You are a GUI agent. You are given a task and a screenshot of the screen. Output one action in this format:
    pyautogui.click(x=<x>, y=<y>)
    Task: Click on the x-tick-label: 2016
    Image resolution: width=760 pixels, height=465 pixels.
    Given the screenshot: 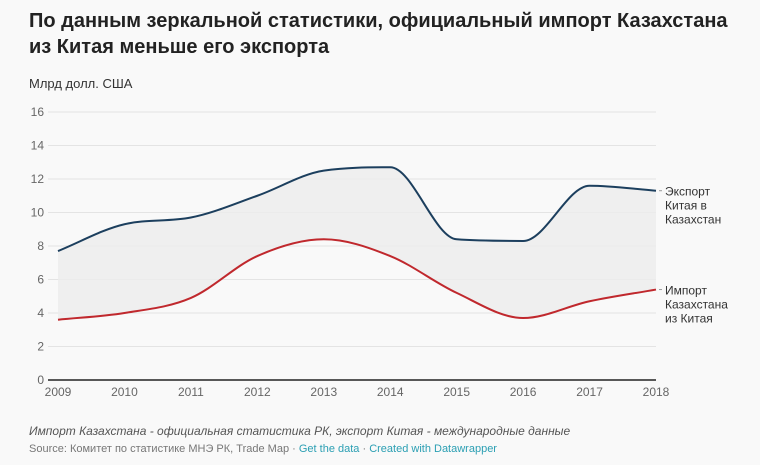 What is the action you would take?
    pyautogui.click(x=523, y=392)
    